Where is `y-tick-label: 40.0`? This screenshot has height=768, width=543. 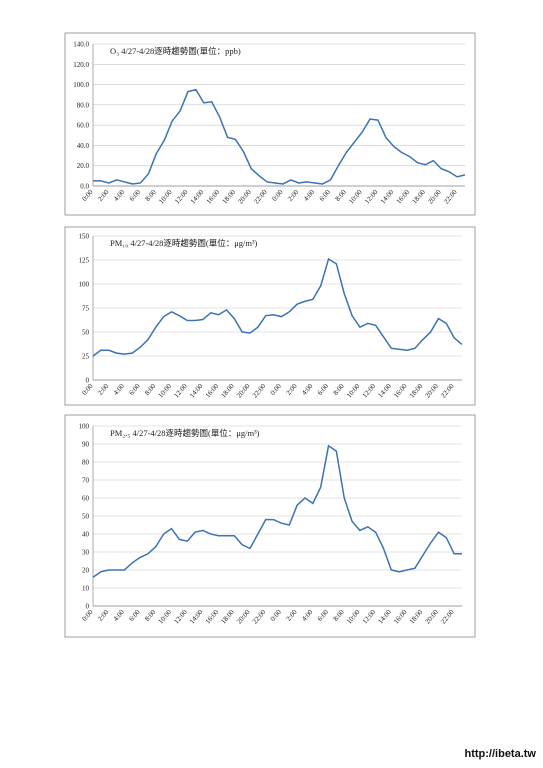 y-tick-label: 40.0 is located at coordinates (83, 146).